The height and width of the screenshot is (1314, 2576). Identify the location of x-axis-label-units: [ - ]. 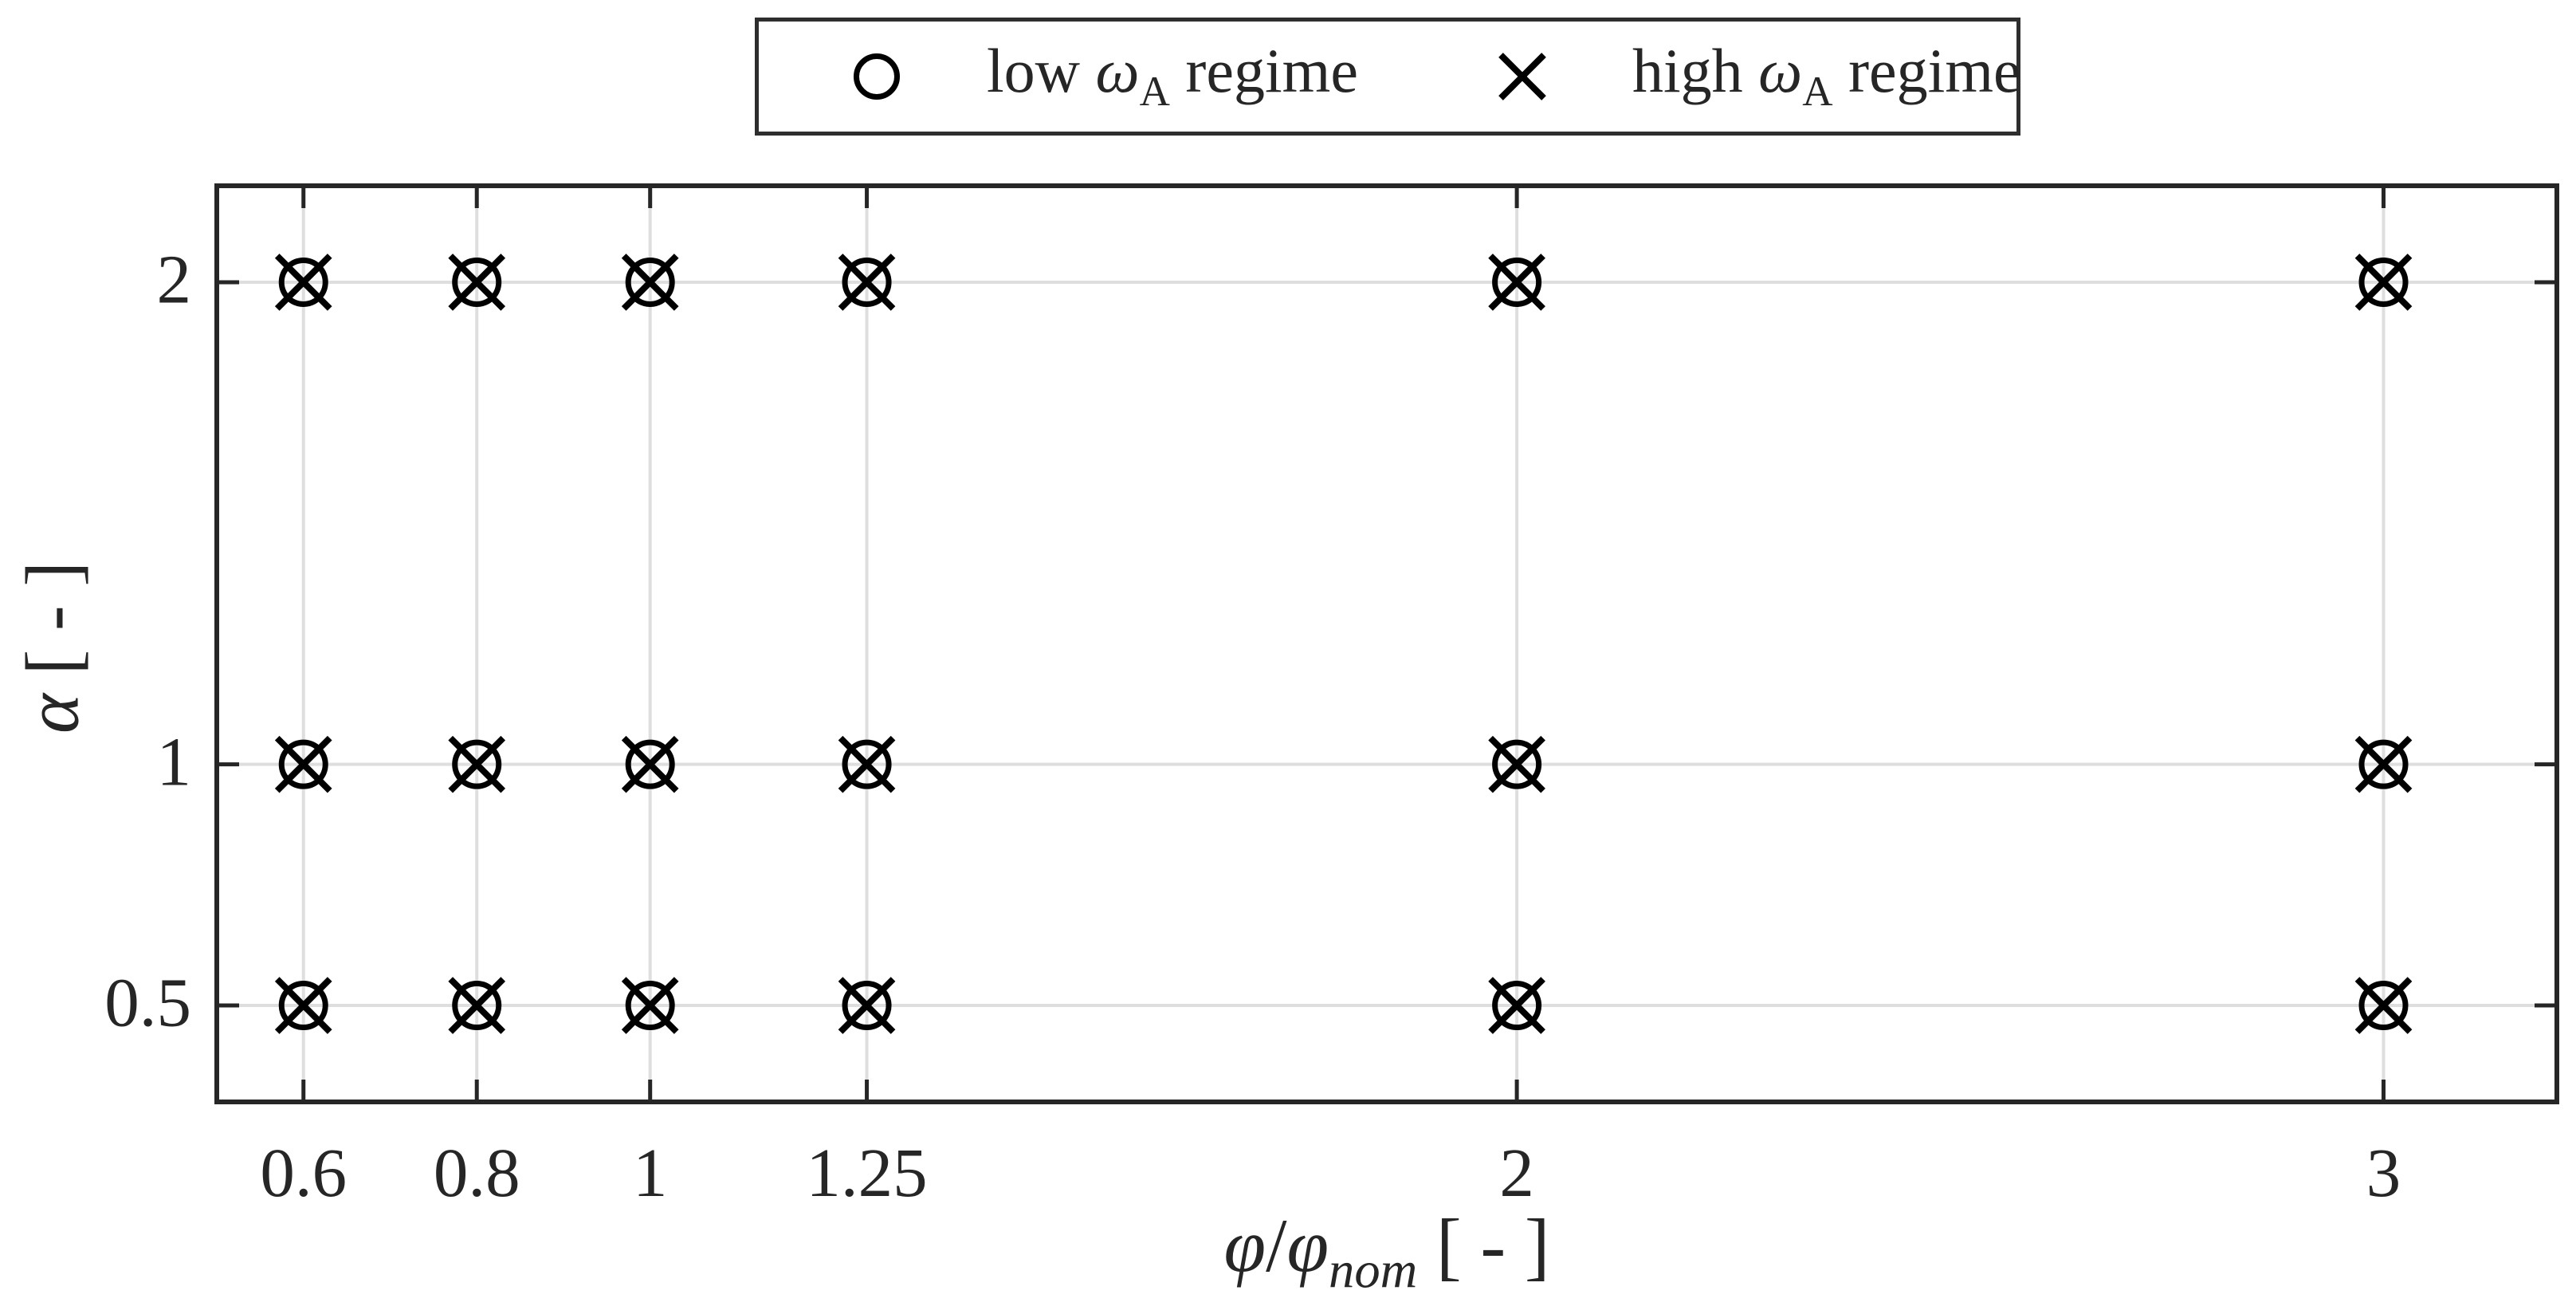
(1483, 1245).